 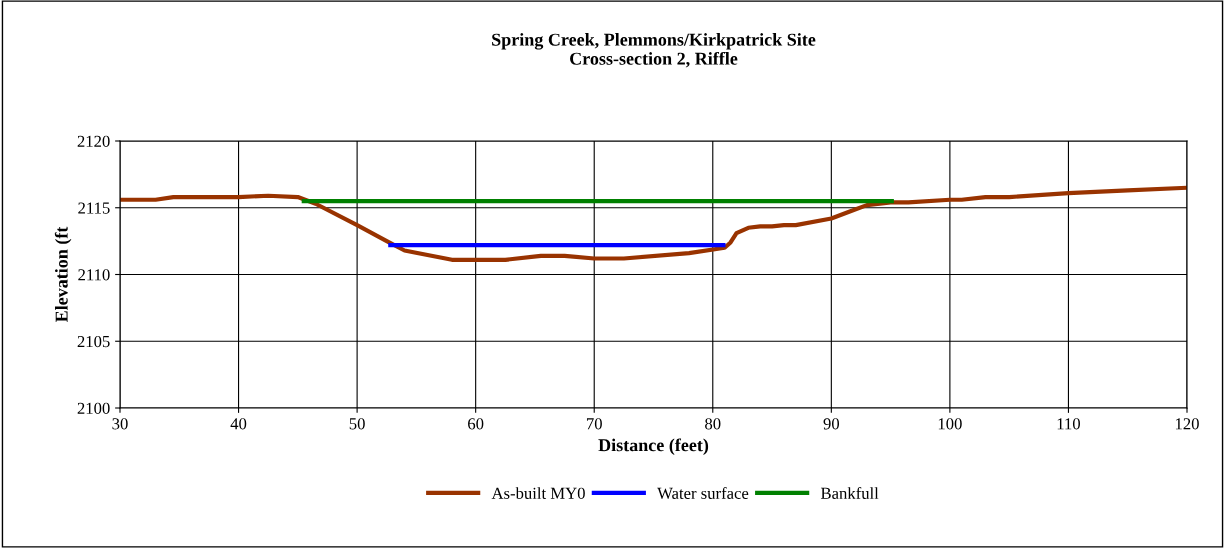 I want to click on legend-label: As-built MY0, so click(x=538, y=493).